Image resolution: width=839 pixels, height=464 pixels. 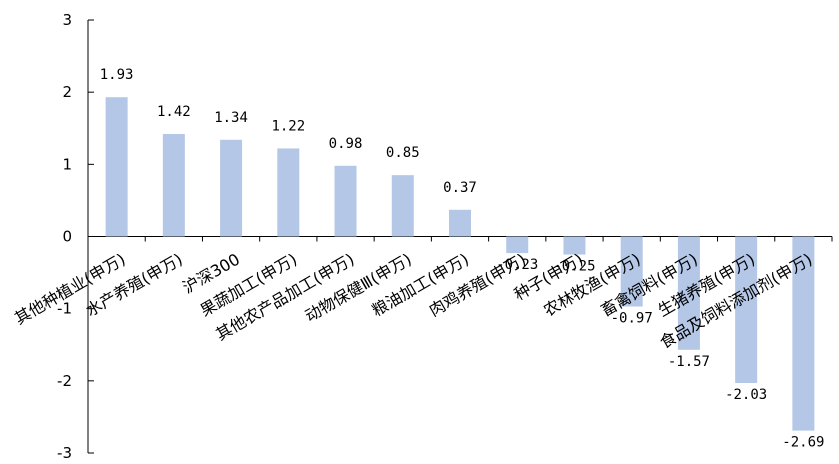 What do you see at coordinates (689, 362) in the screenshot?
I see `value-label: -1.57` at bounding box center [689, 362].